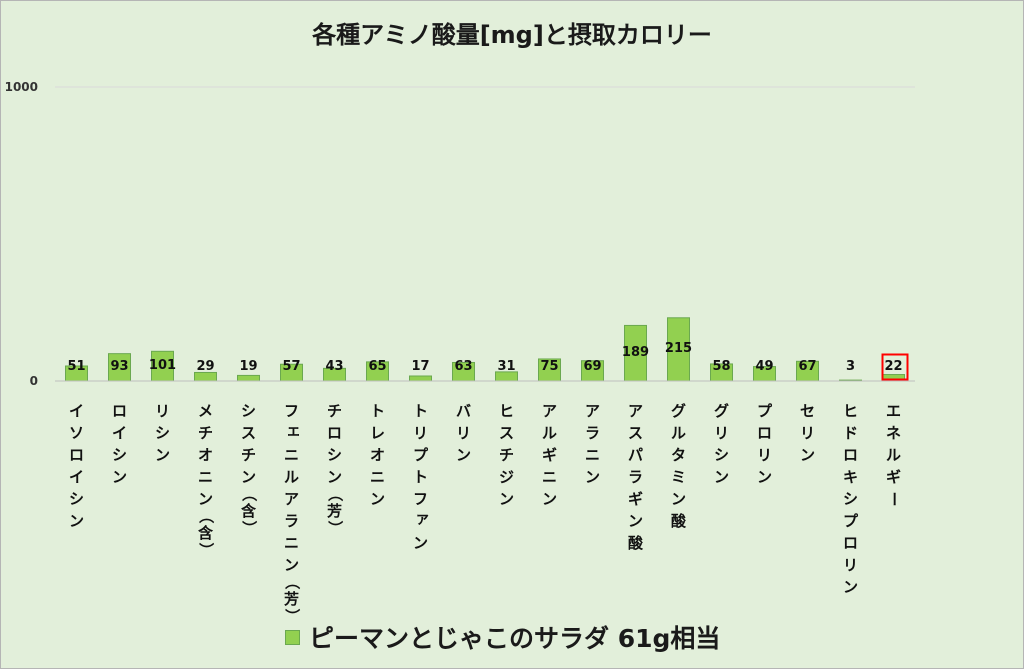 Image resolution: width=1024 pixels, height=669 pixels. What do you see at coordinates (21, 87) in the screenshot?
I see `y-tick-label: 1000` at bounding box center [21, 87].